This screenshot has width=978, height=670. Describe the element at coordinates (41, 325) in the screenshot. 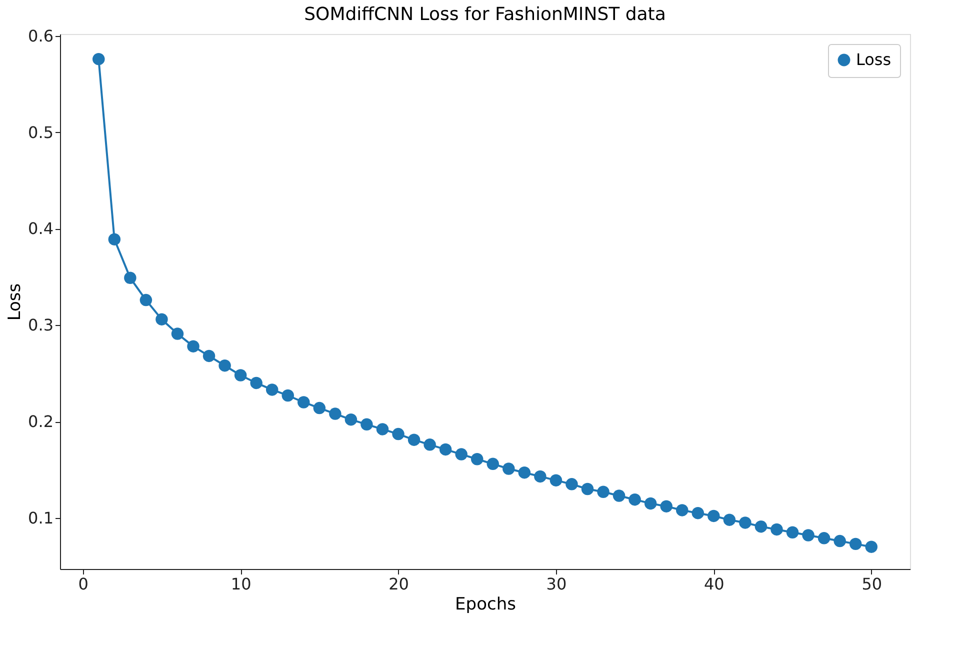

I see `y-tick-label: 0.3` at that location.